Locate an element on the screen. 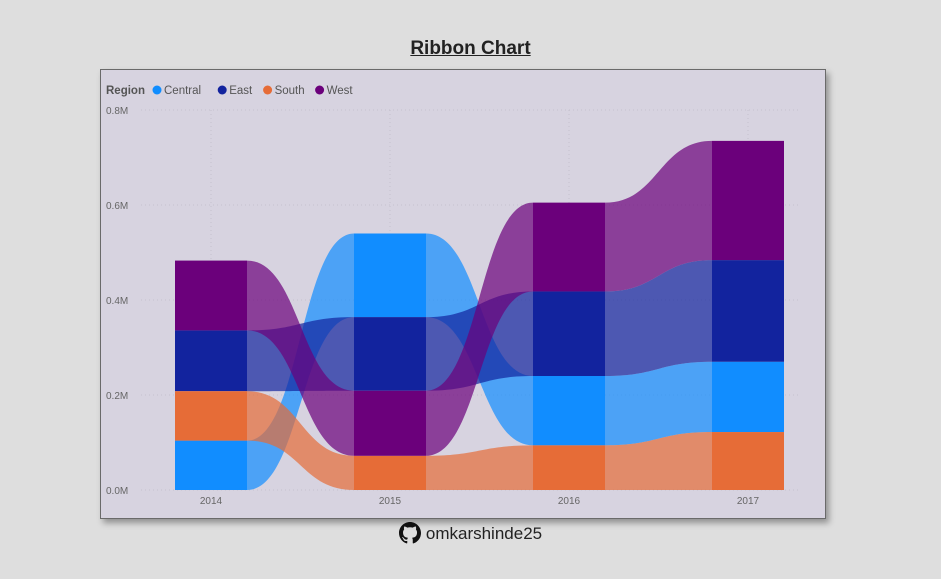 The width and height of the screenshot is (941, 579). x-tick-label: 2015 is located at coordinates (390, 501).